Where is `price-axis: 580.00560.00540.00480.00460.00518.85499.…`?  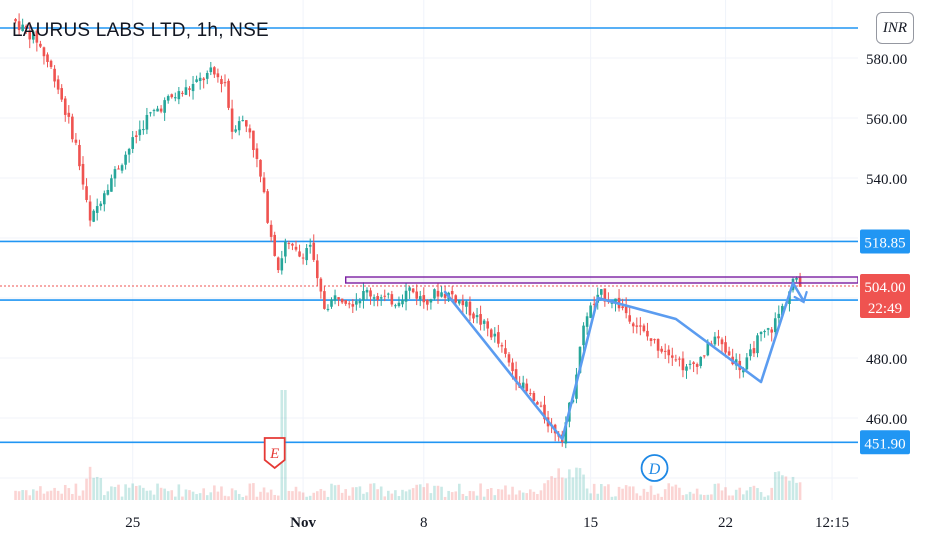 price-axis: 580.00560.00540.00480.00460.00518.85499.… is located at coordinates (895, 275).